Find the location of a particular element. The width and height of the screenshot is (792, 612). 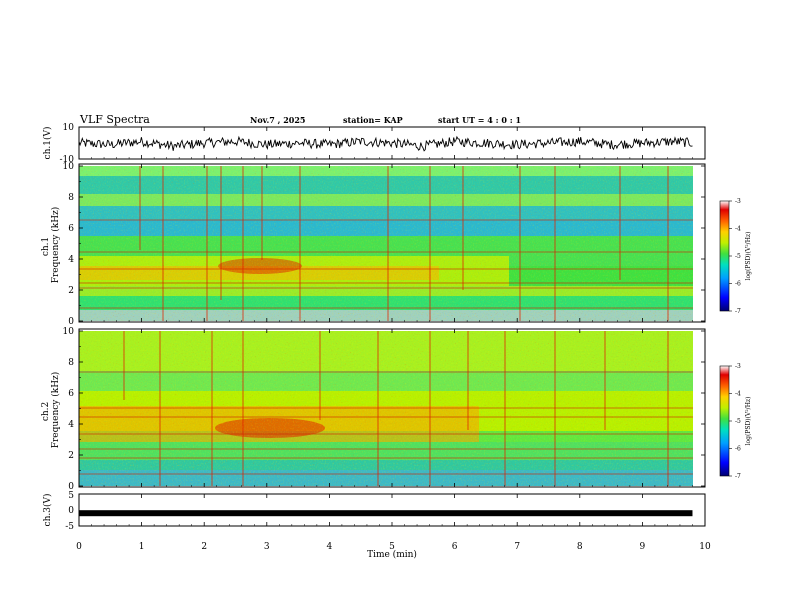

ch3-ytick-bottom: -5 is located at coordinates (69, 527).